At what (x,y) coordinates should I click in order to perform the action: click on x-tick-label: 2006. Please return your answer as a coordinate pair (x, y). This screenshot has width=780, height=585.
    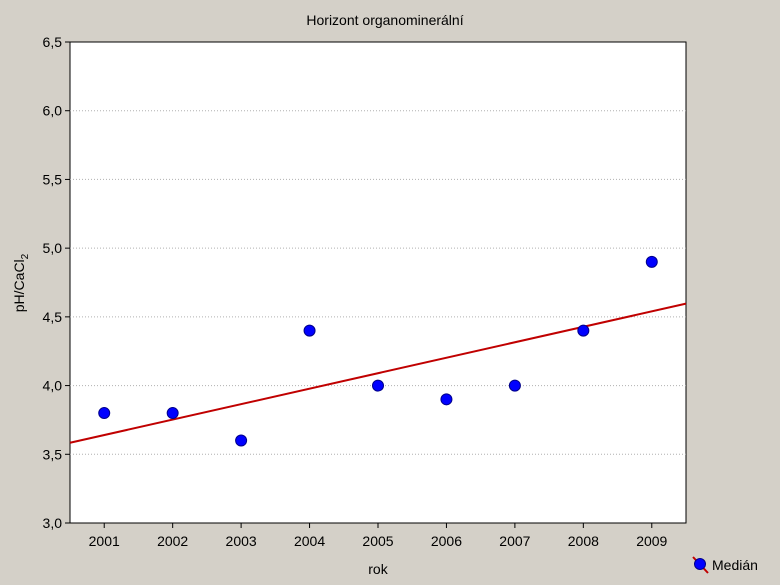
    Looking at the image, I should click on (446, 541).